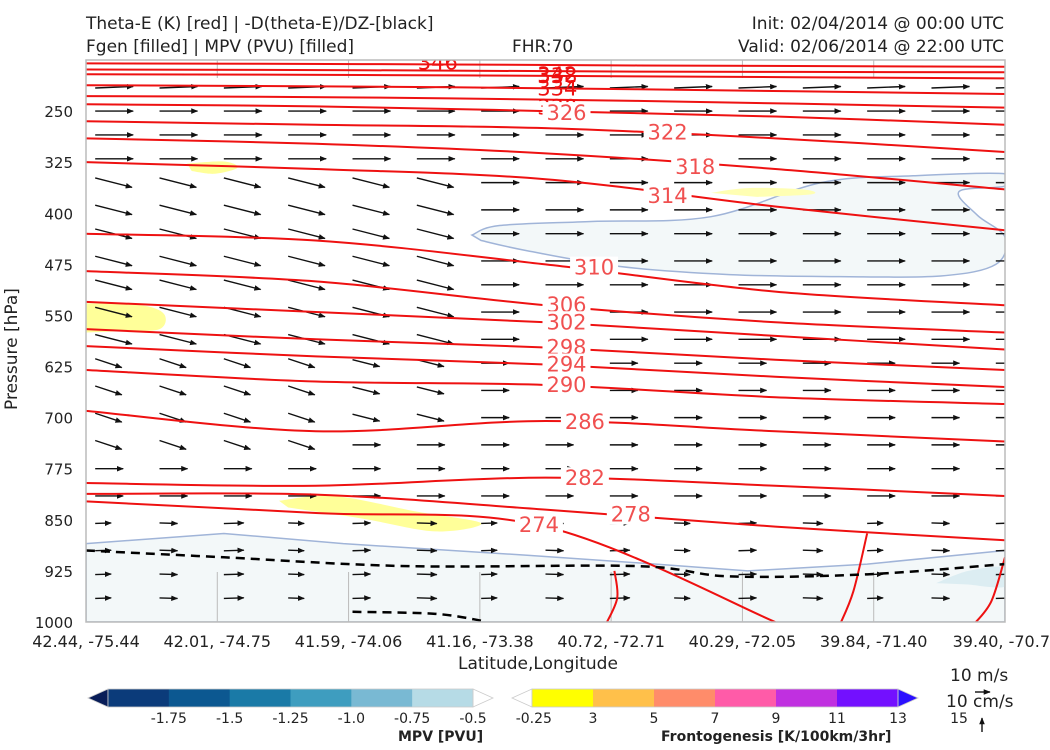 Image resolution: width=1050 pixels, height=750 pixels. Describe the element at coordinates (441, 737) in the screenshot. I see `mpv-colorbar-title: MPV [PVU]` at that location.